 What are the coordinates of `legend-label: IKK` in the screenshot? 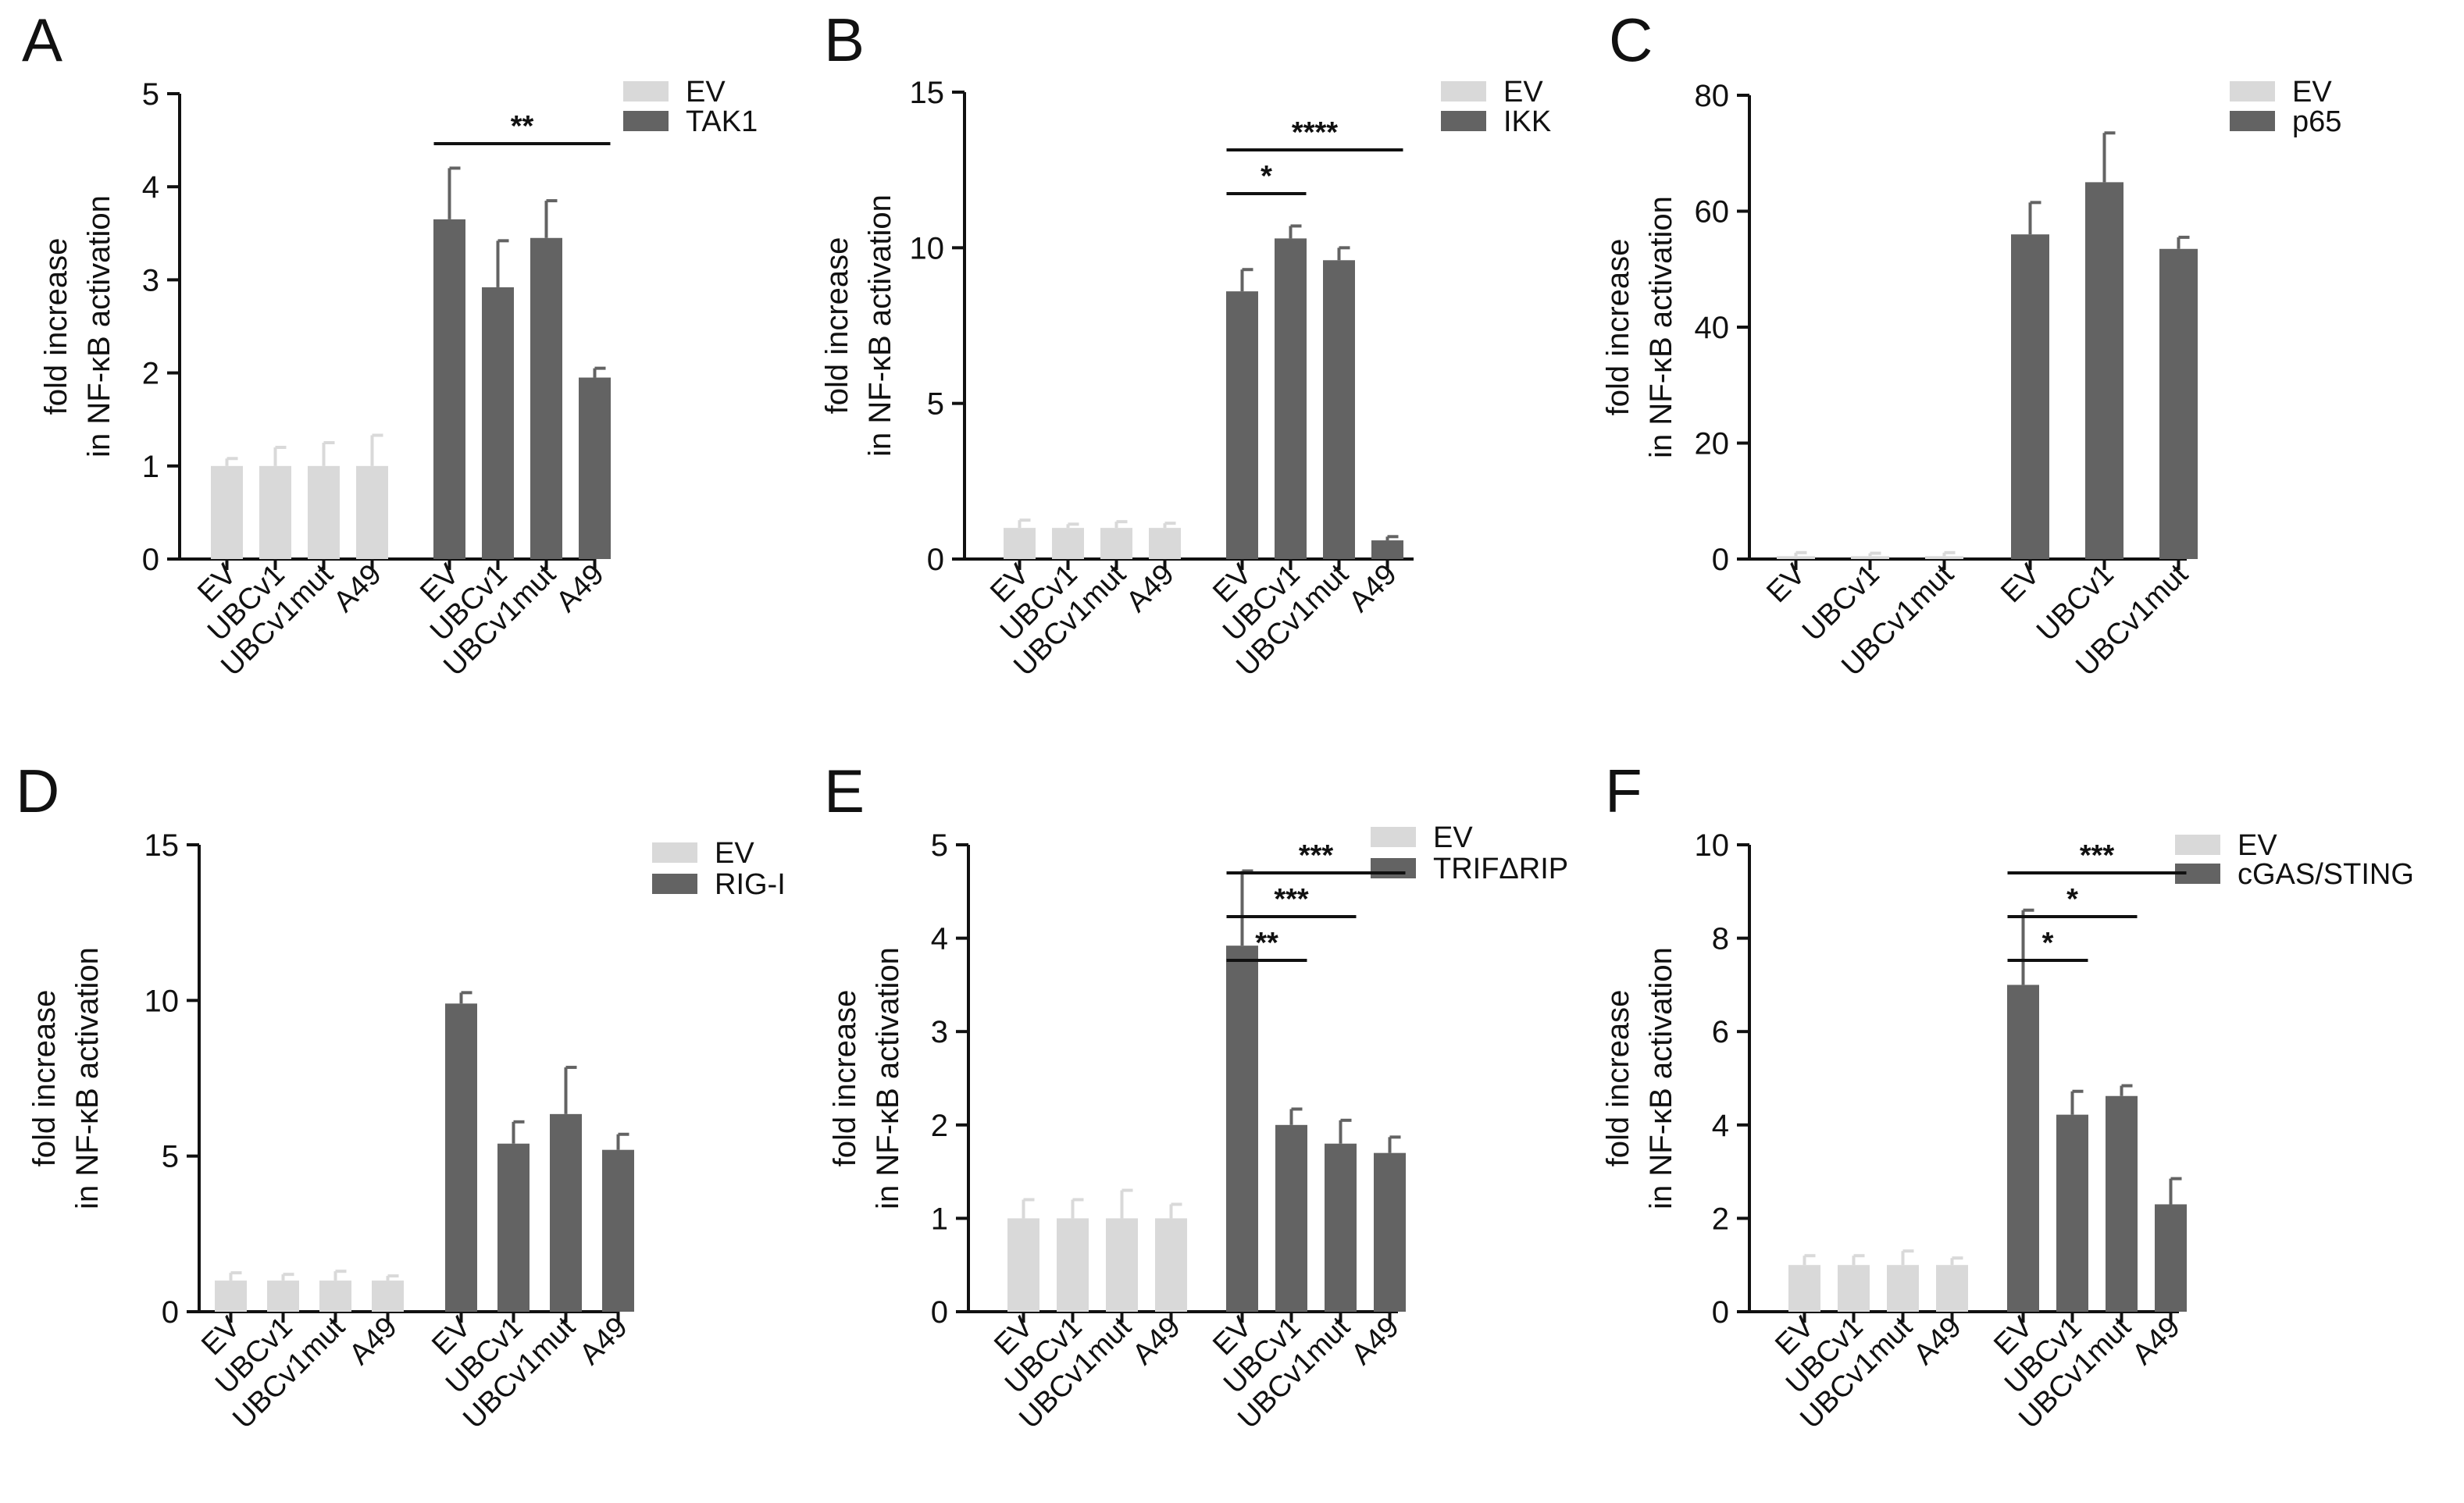 It's located at (1527, 122).